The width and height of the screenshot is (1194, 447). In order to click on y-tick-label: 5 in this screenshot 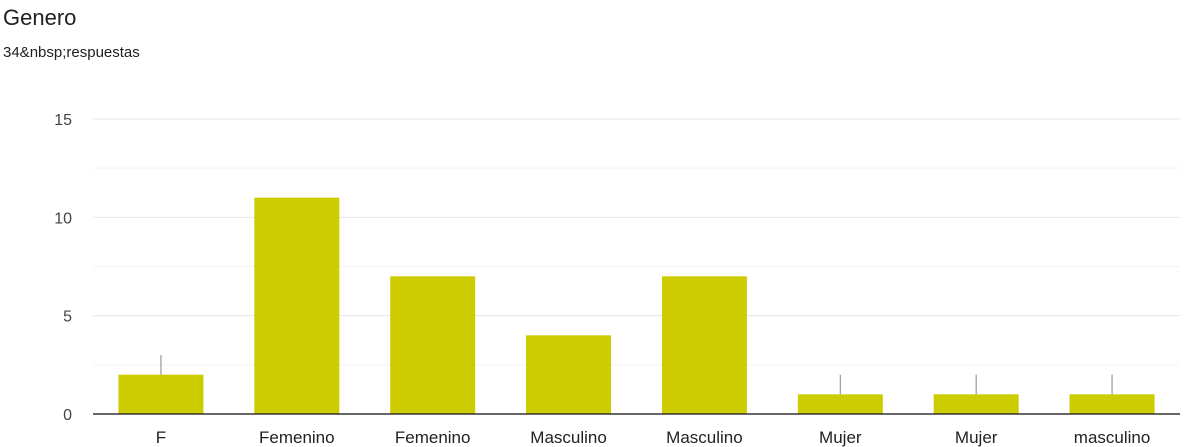, I will do `click(67, 317)`.